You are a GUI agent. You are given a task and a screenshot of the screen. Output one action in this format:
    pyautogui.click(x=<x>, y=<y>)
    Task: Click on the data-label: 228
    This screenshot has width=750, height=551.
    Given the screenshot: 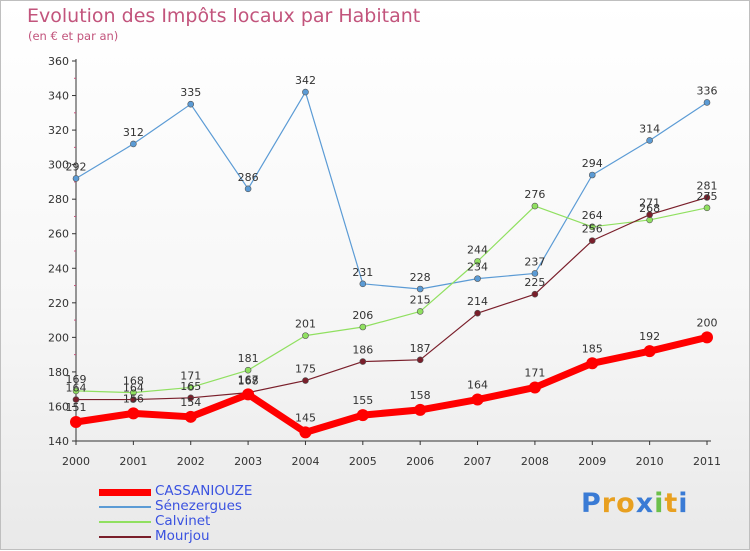 What is the action you would take?
    pyautogui.click(x=420, y=277)
    